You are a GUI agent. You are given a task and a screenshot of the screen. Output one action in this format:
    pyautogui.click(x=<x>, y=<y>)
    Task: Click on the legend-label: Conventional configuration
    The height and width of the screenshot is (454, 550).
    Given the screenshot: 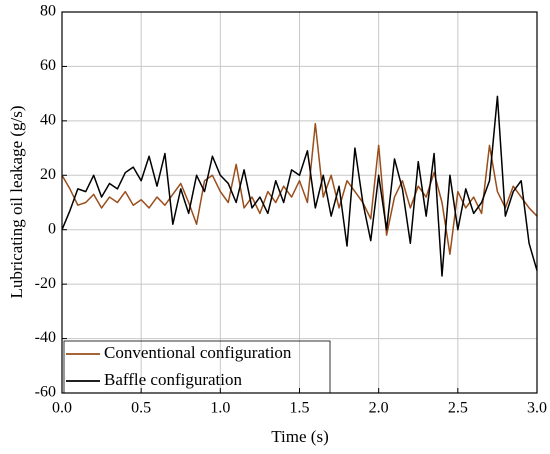 What is the action you would take?
    pyautogui.click(x=198, y=352)
    